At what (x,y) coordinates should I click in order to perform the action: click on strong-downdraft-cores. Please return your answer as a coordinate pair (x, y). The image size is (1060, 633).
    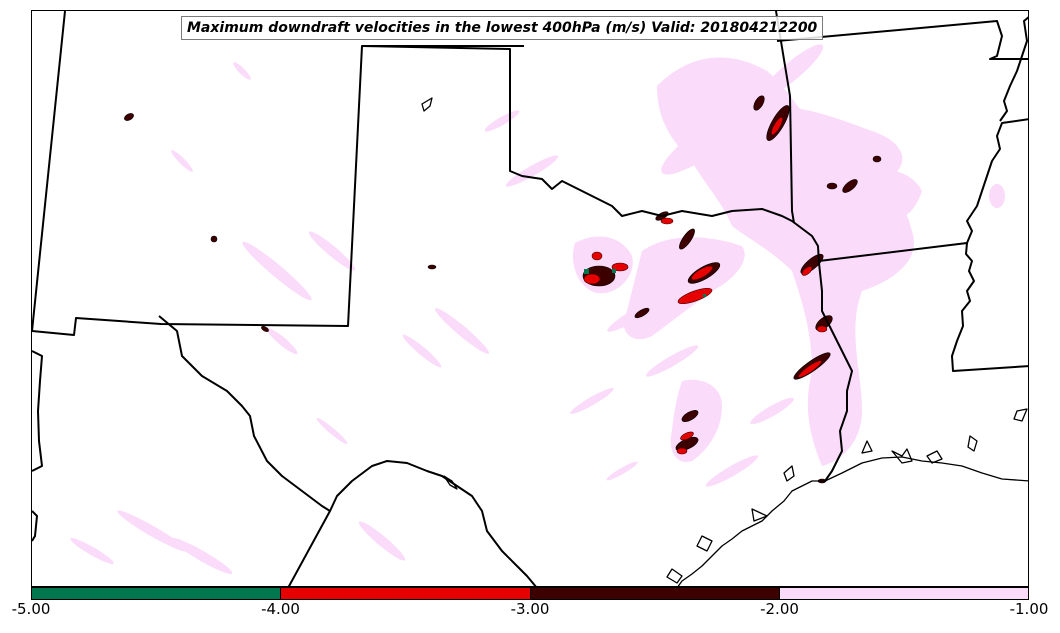
    Looking at the image, I should click on (705, 285).